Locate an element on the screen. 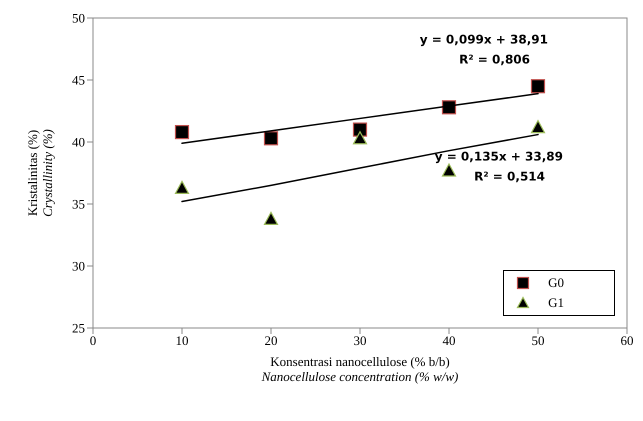  annotation: y = 0,135x + 33,89 R² = 0,514 is located at coordinates (498, 167).